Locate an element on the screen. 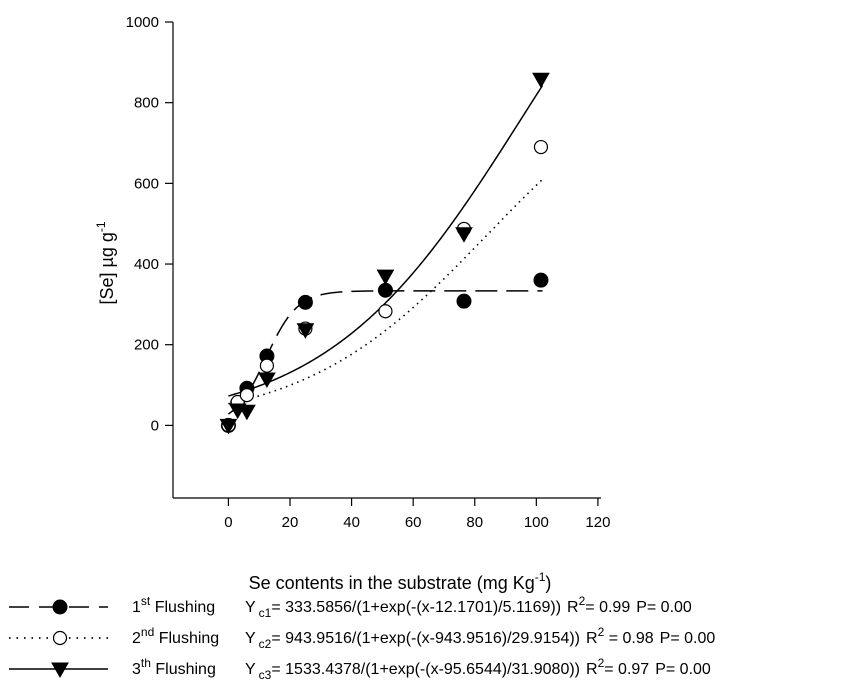 This screenshot has height=682, width=861. x-tick-label: 120 is located at coordinates (597, 522).